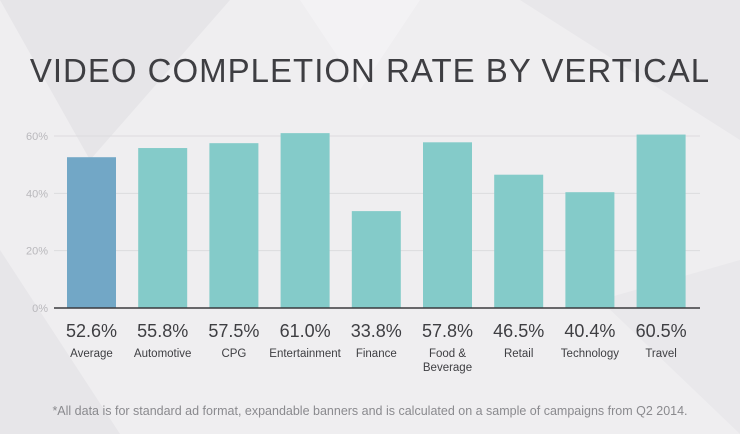 Image resolution: width=740 pixels, height=434 pixels. What do you see at coordinates (590, 354) in the screenshot?
I see `category-label: Technology` at bounding box center [590, 354].